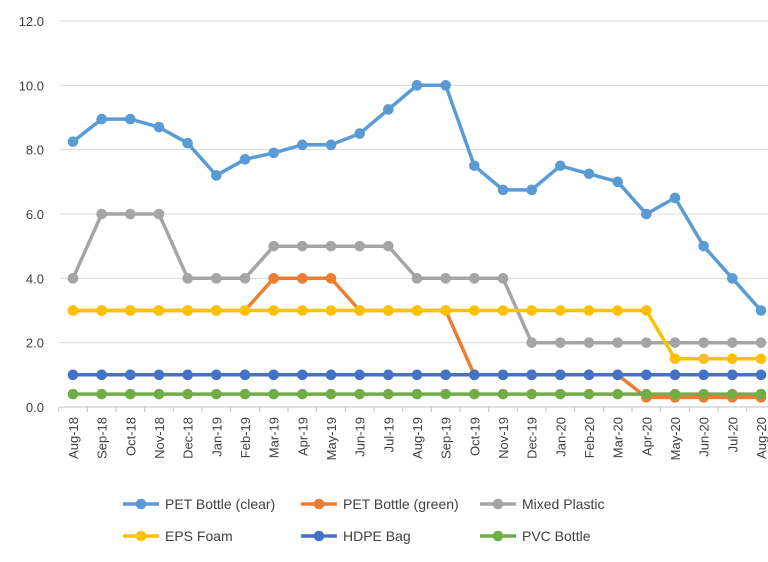 Image resolution: width=768 pixels, height=562 pixels. What do you see at coordinates (360, 437) in the screenshot?
I see `x-tick-label: Jun-19` at bounding box center [360, 437].